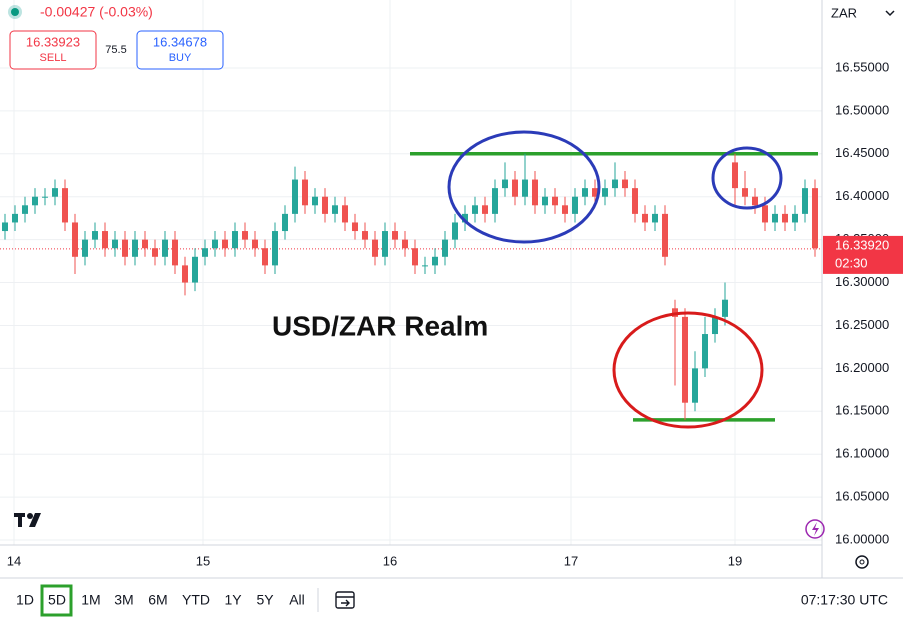  What do you see at coordinates (96, 12) in the screenshot?
I see `price-change: -0.00427 (-0.03%)` at bounding box center [96, 12].